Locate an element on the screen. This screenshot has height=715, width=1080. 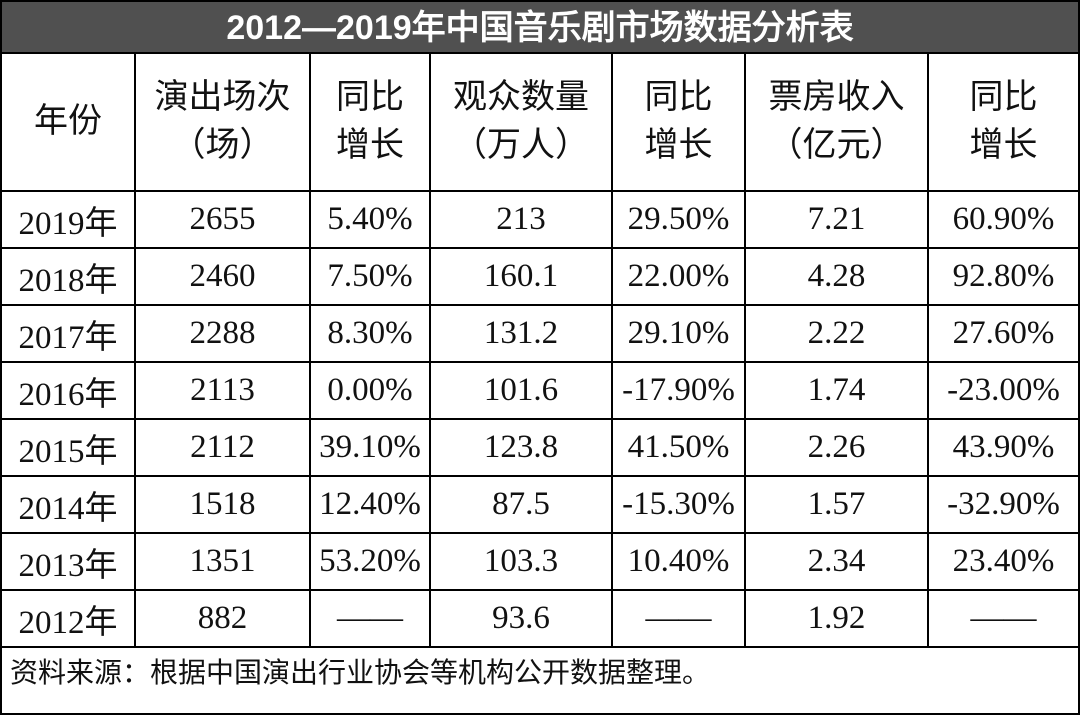
data-row: 2019年 2655 5.40% 213 29.50% 7.21 60.90% is located at coordinates (540, 219).